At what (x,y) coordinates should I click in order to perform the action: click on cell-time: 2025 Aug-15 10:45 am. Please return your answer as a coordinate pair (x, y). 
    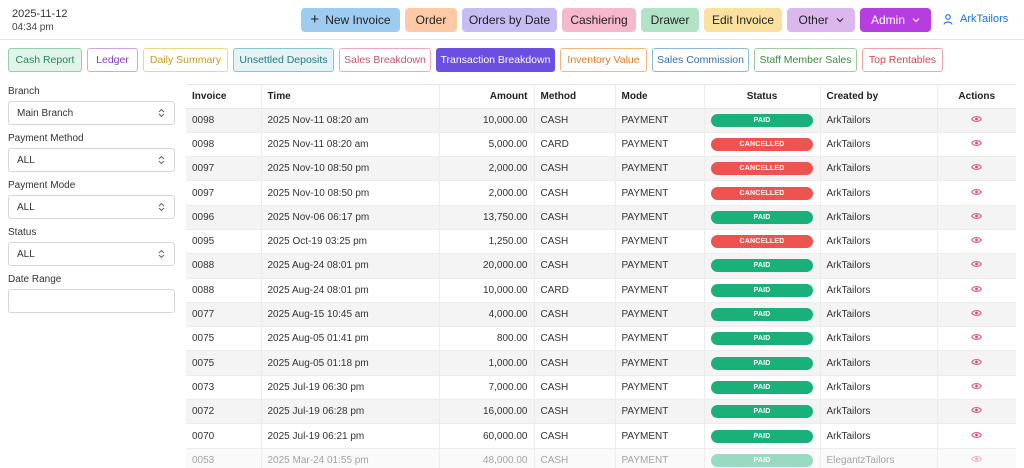
    Looking at the image, I should click on (350, 315).